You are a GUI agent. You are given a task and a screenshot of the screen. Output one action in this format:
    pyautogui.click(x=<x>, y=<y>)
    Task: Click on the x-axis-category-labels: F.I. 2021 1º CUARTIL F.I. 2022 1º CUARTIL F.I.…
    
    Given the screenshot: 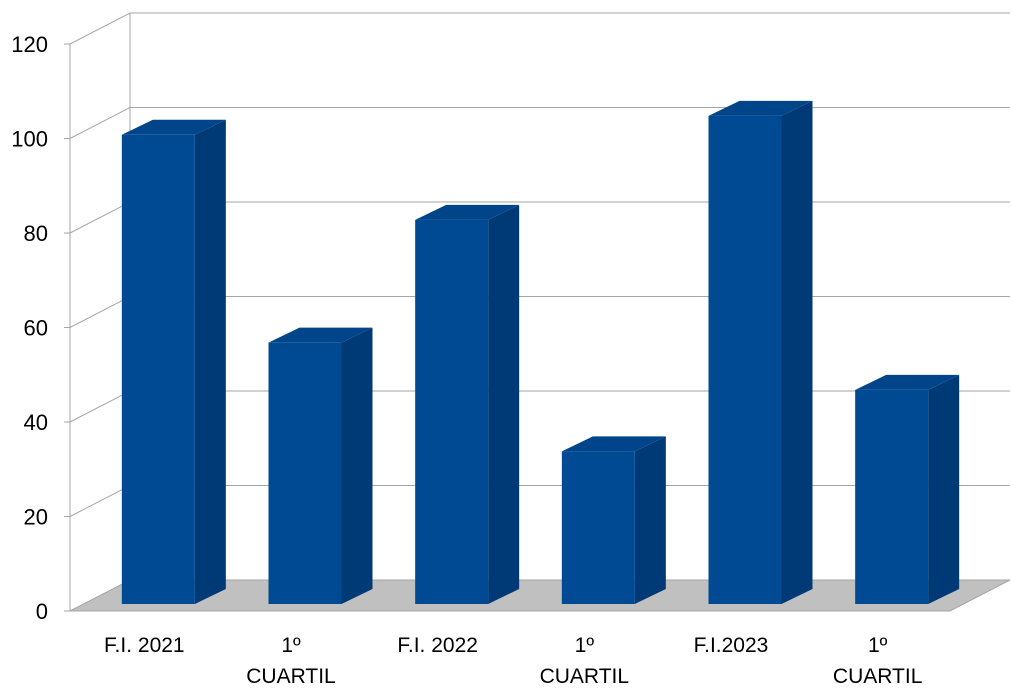 What is the action you would take?
    pyautogui.click(x=513, y=661)
    